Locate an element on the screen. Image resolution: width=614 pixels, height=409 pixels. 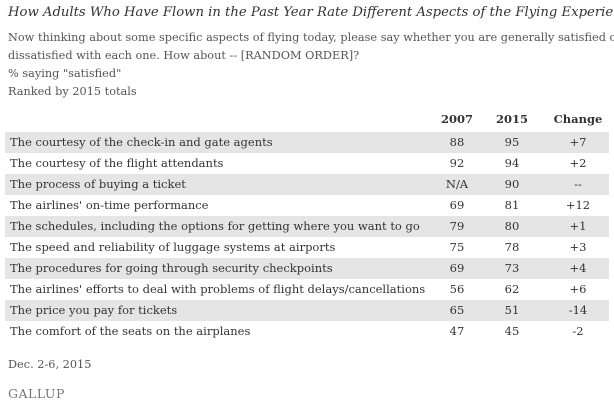
row-label: The price you pay for tickets is located at coordinates (94, 310).